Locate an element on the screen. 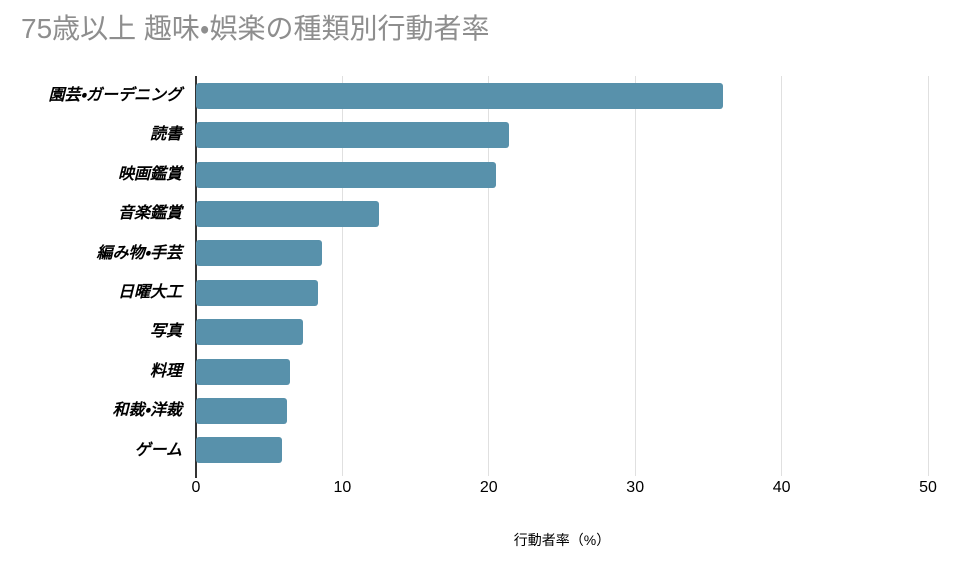  bar-映画鑑賞 is located at coordinates (346, 174).